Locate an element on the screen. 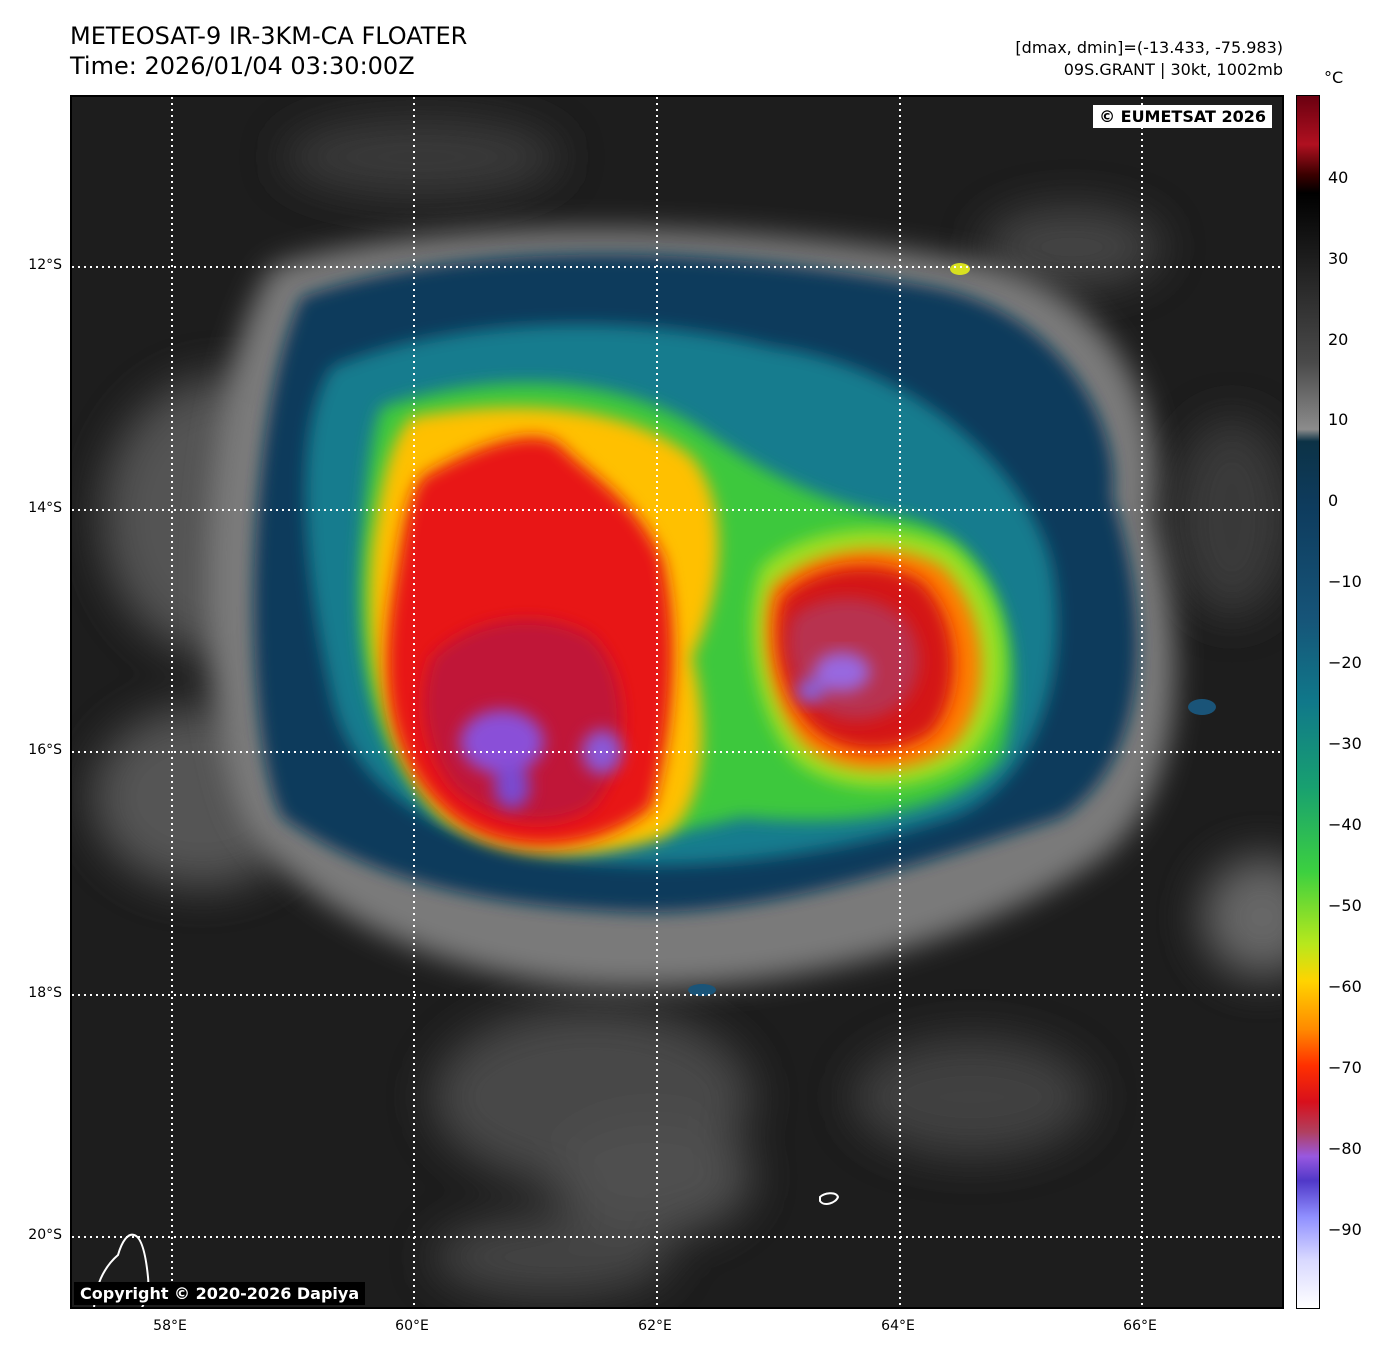 The height and width of the screenshot is (1359, 1388). lat-label-12s: 12°S is located at coordinates (45, 265).